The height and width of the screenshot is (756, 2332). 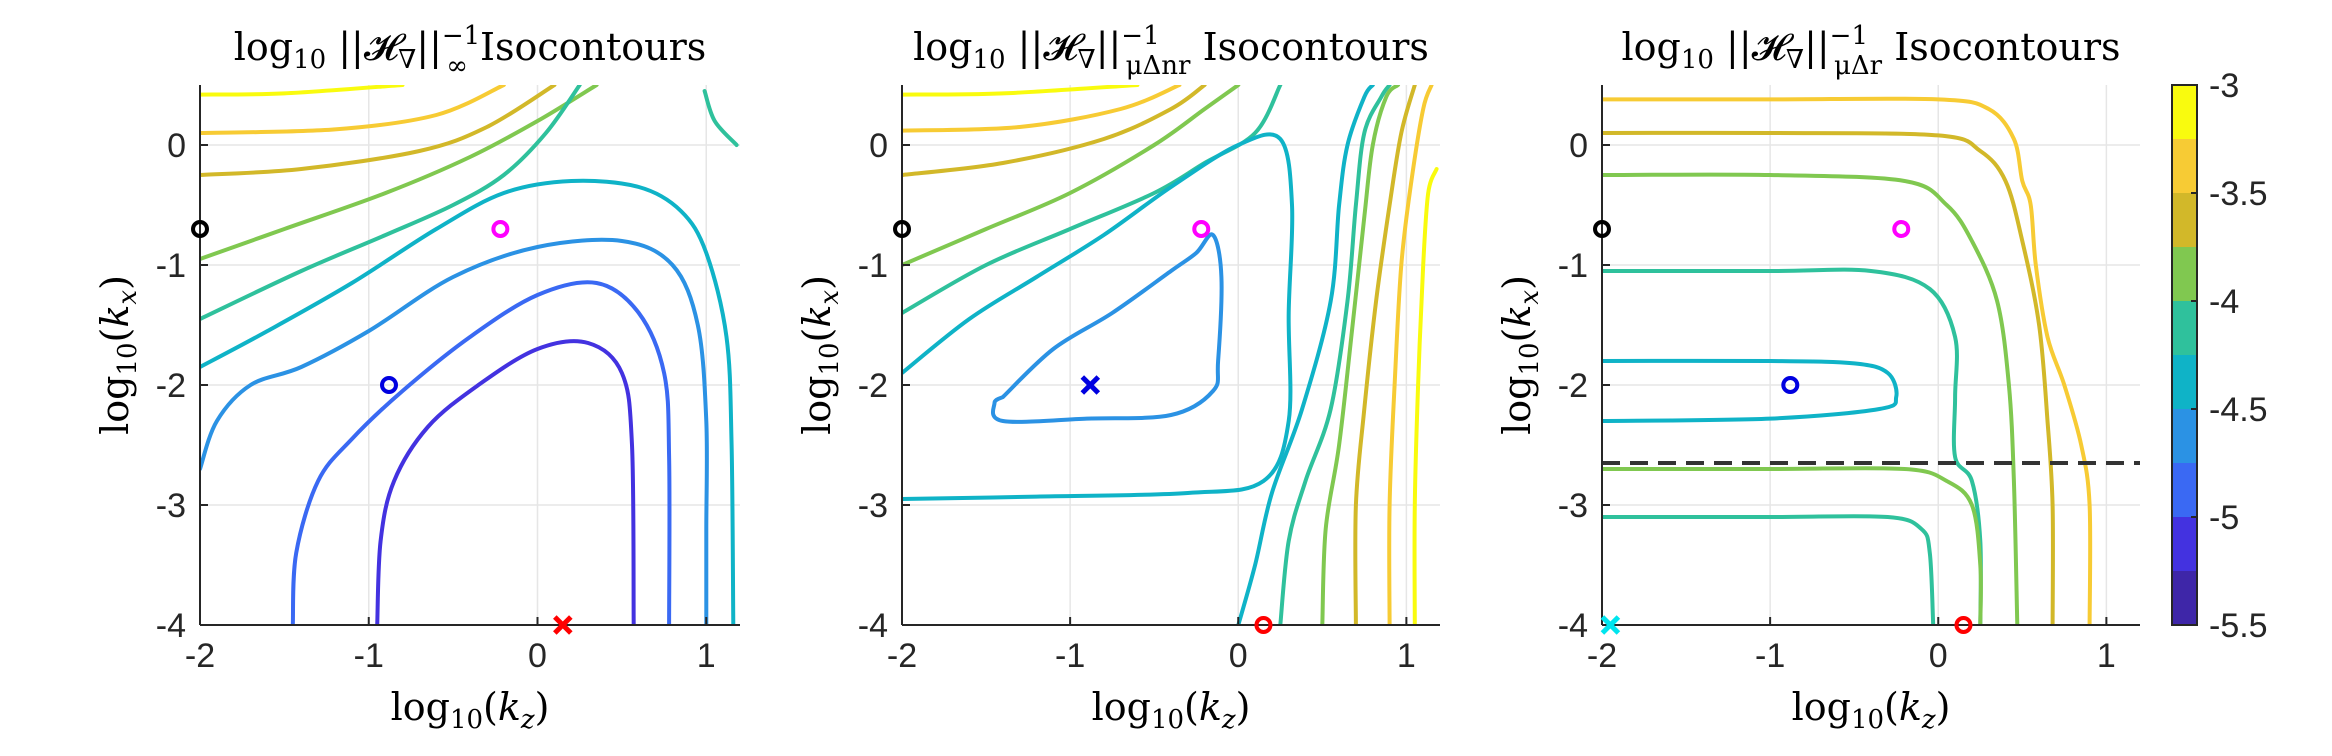 What do you see at coordinates (470, 51) in the screenshot?
I see `panel-title: log10 ||𝓗∇||−1 ∞ Isocontours` at bounding box center [470, 51].